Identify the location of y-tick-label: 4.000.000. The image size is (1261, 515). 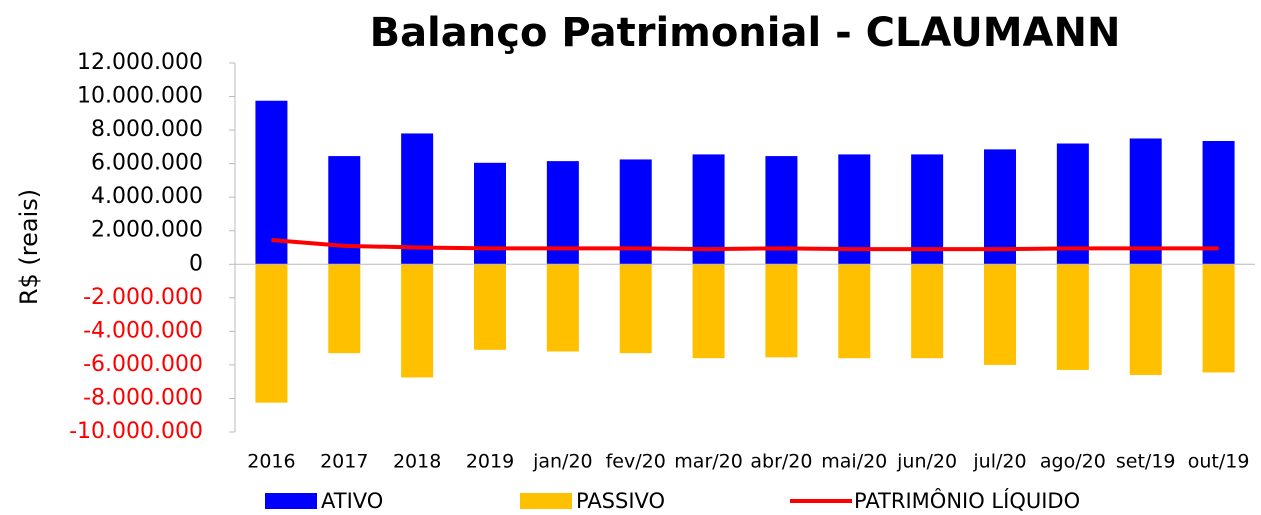
(147, 196).